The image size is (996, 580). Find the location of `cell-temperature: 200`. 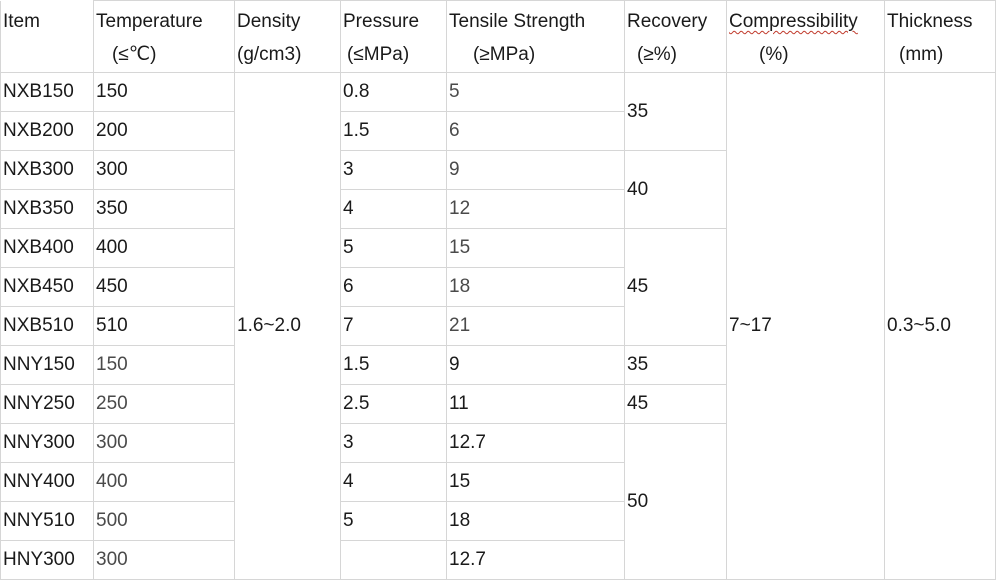

cell-temperature: 200 is located at coordinates (164, 131).